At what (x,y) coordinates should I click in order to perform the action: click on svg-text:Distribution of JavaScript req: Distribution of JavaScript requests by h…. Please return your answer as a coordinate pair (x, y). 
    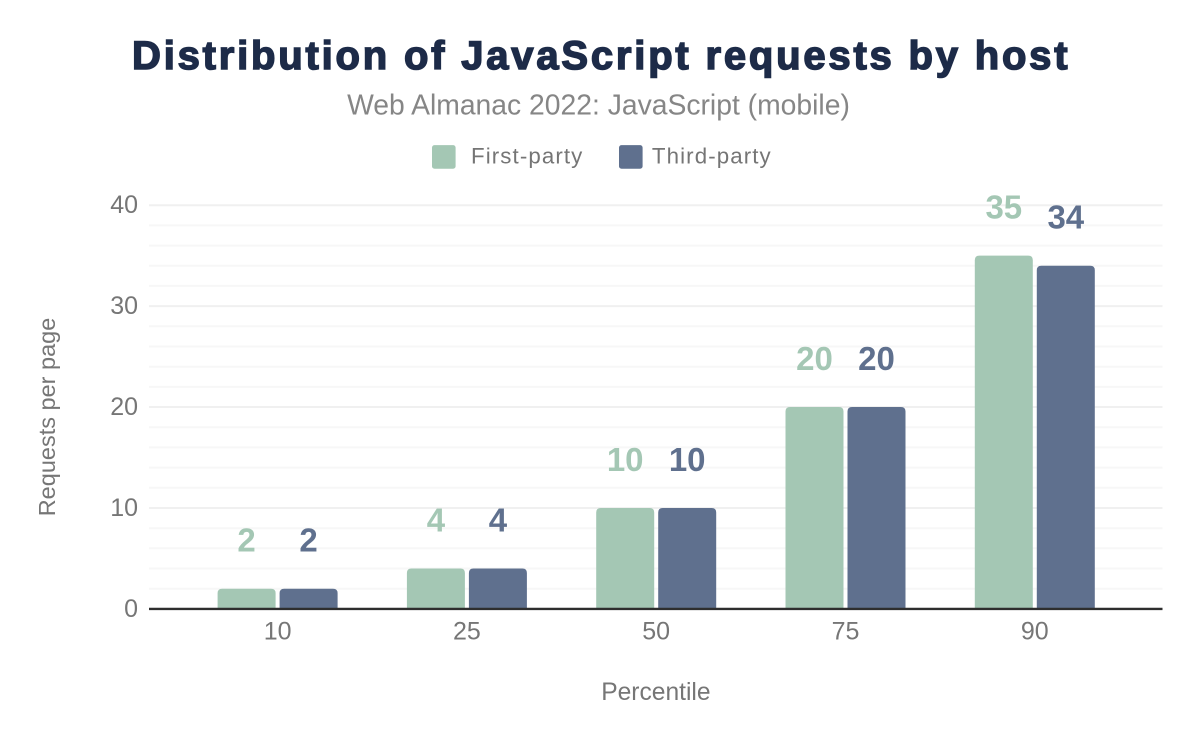
    Looking at the image, I should click on (601, 56).